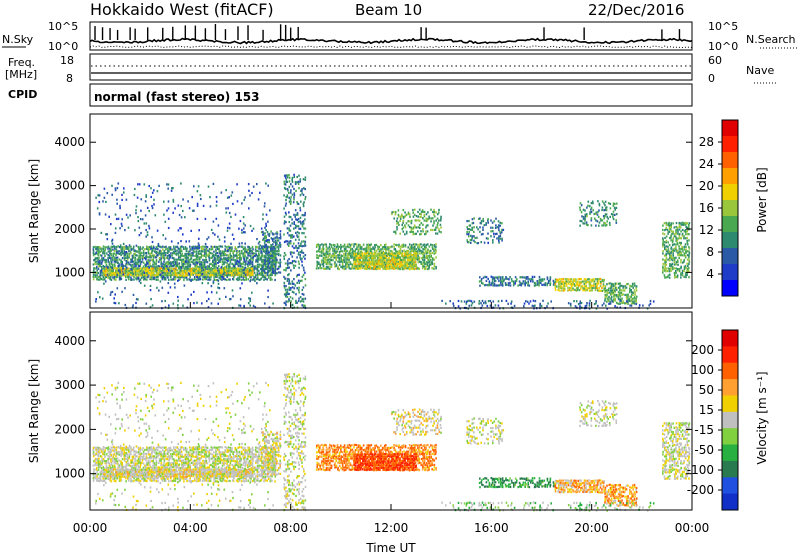  What do you see at coordinates (400, 36) in the screenshot?
I see `noise-panel: N.Sky 10^5 10^0 10^5 10^0 N.Search` at bounding box center [400, 36].